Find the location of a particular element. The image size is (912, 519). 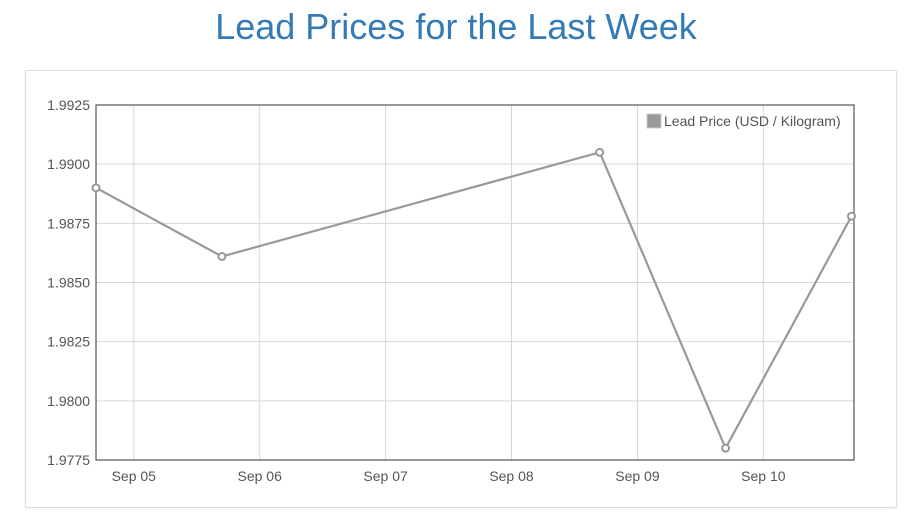

y-tick-label: 1.9775 is located at coordinates (68, 460).